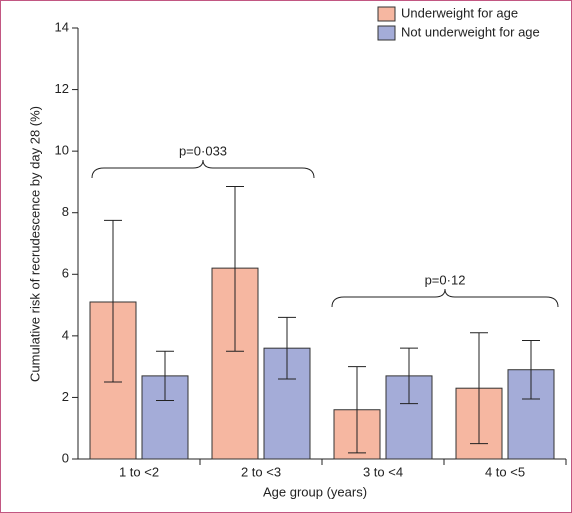 Image resolution: width=572 pixels, height=513 pixels. What do you see at coordinates (315, 491) in the screenshot?
I see `x-axis-label: Age group (years)` at bounding box center [315, 491].